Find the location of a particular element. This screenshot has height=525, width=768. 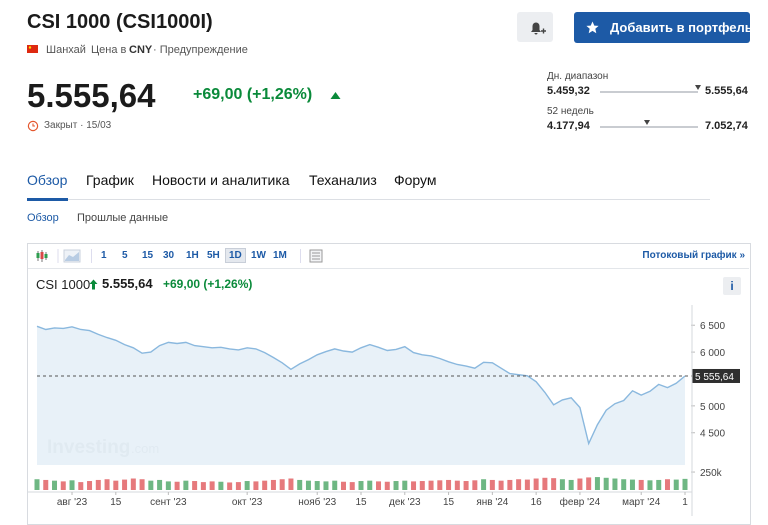

y-tick-label: 5 000 is located at coordinates (712, 407).